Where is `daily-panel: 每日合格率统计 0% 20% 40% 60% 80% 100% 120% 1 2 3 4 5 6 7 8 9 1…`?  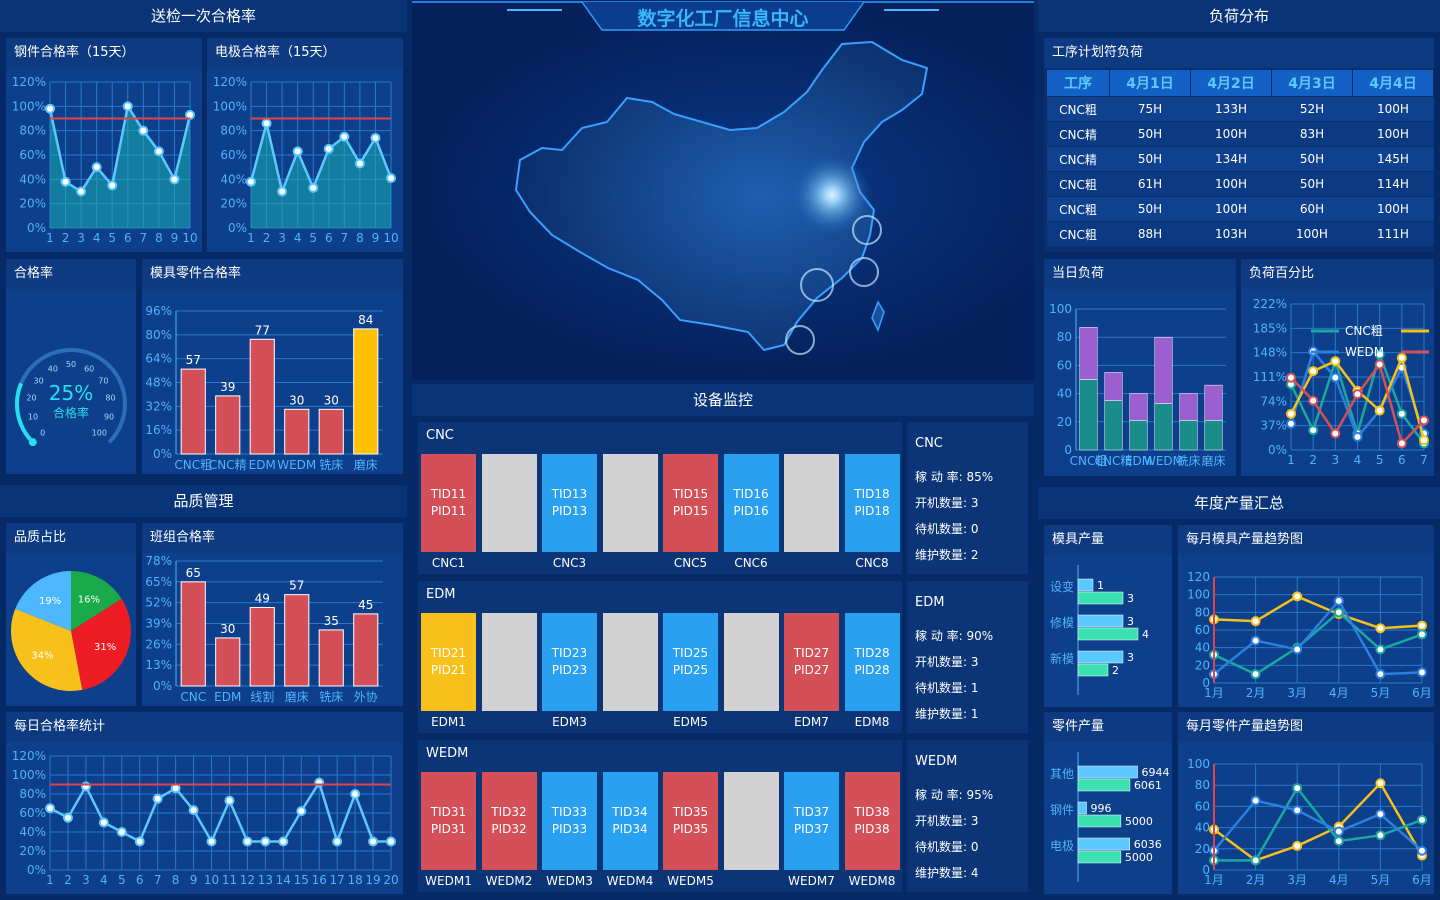 daily-panel: 每日合格率统计 0% 20% 40% 60% 80% 100% 120% 1 2 3 4 5 6 7 8 9 1… is located at coordinates (204, 803).